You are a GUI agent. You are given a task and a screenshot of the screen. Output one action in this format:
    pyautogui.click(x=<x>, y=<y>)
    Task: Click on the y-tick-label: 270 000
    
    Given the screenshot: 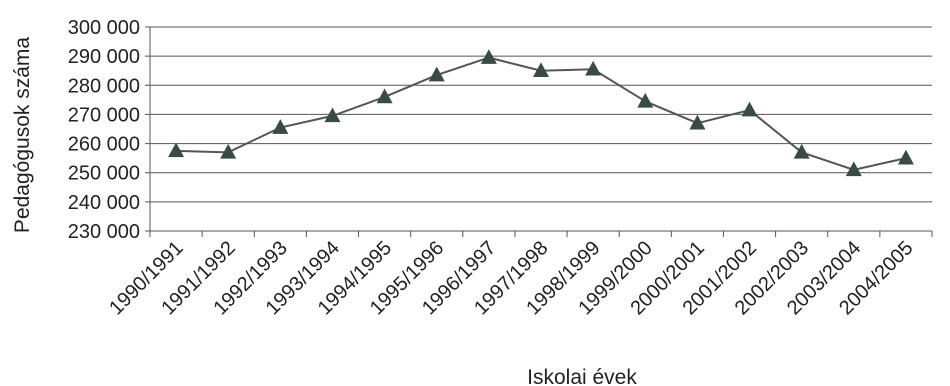 What is the action you would take?
    pyautogui.click(x=104, y=115)
    